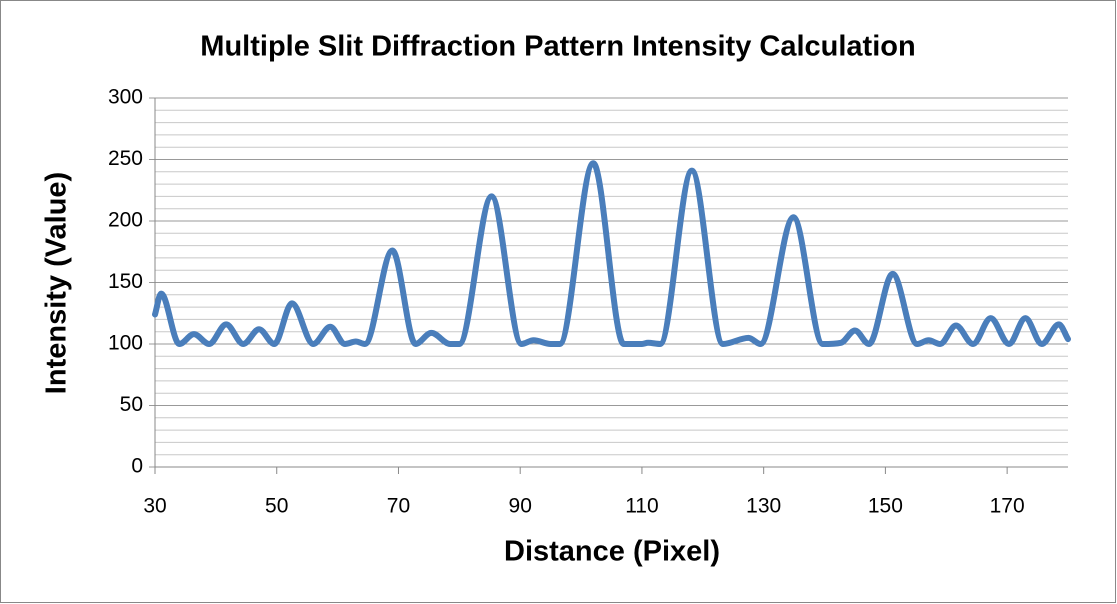 This screenshot has height=604, width=1117. Describe the element at coordinates (763, 506) in the screenshot. I see `x-tick-label: 130` at that location.